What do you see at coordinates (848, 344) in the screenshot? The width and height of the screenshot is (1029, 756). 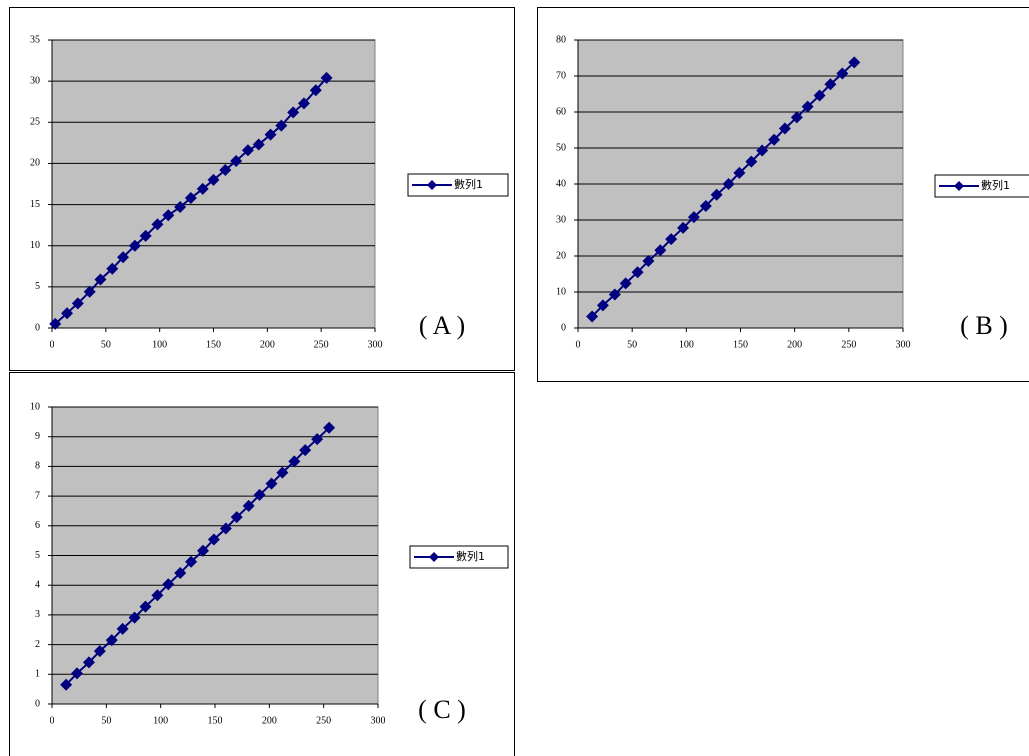 I see `x-tick-label: 250` at bounding box center [848, 344].